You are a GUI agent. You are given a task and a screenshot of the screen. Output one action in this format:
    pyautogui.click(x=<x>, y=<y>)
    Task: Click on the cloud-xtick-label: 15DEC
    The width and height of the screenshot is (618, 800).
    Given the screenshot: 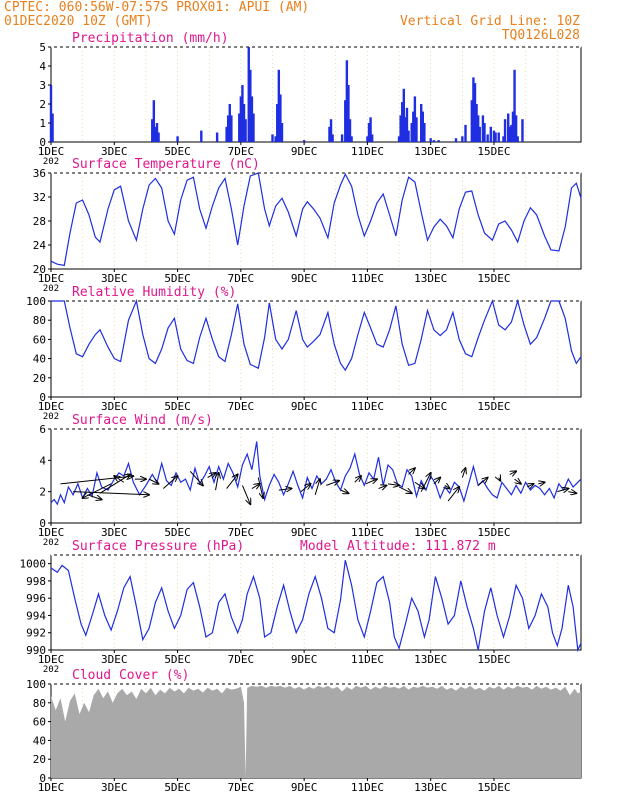 What is the action you would take?
    pyautogui.click(x=493, y=787)
    